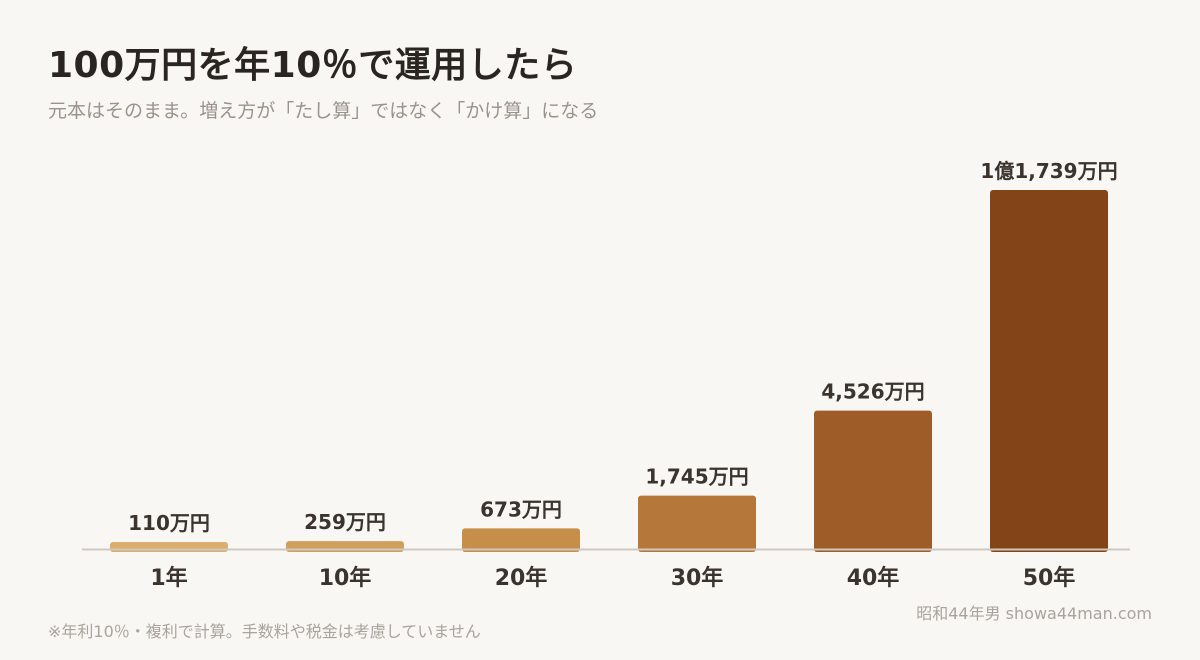 The height and width of the screenshot is (660, 1200). Describe the element at coordinates (1049, 578) in the screenshot. I see `x-tick-label: 50年` at that location.